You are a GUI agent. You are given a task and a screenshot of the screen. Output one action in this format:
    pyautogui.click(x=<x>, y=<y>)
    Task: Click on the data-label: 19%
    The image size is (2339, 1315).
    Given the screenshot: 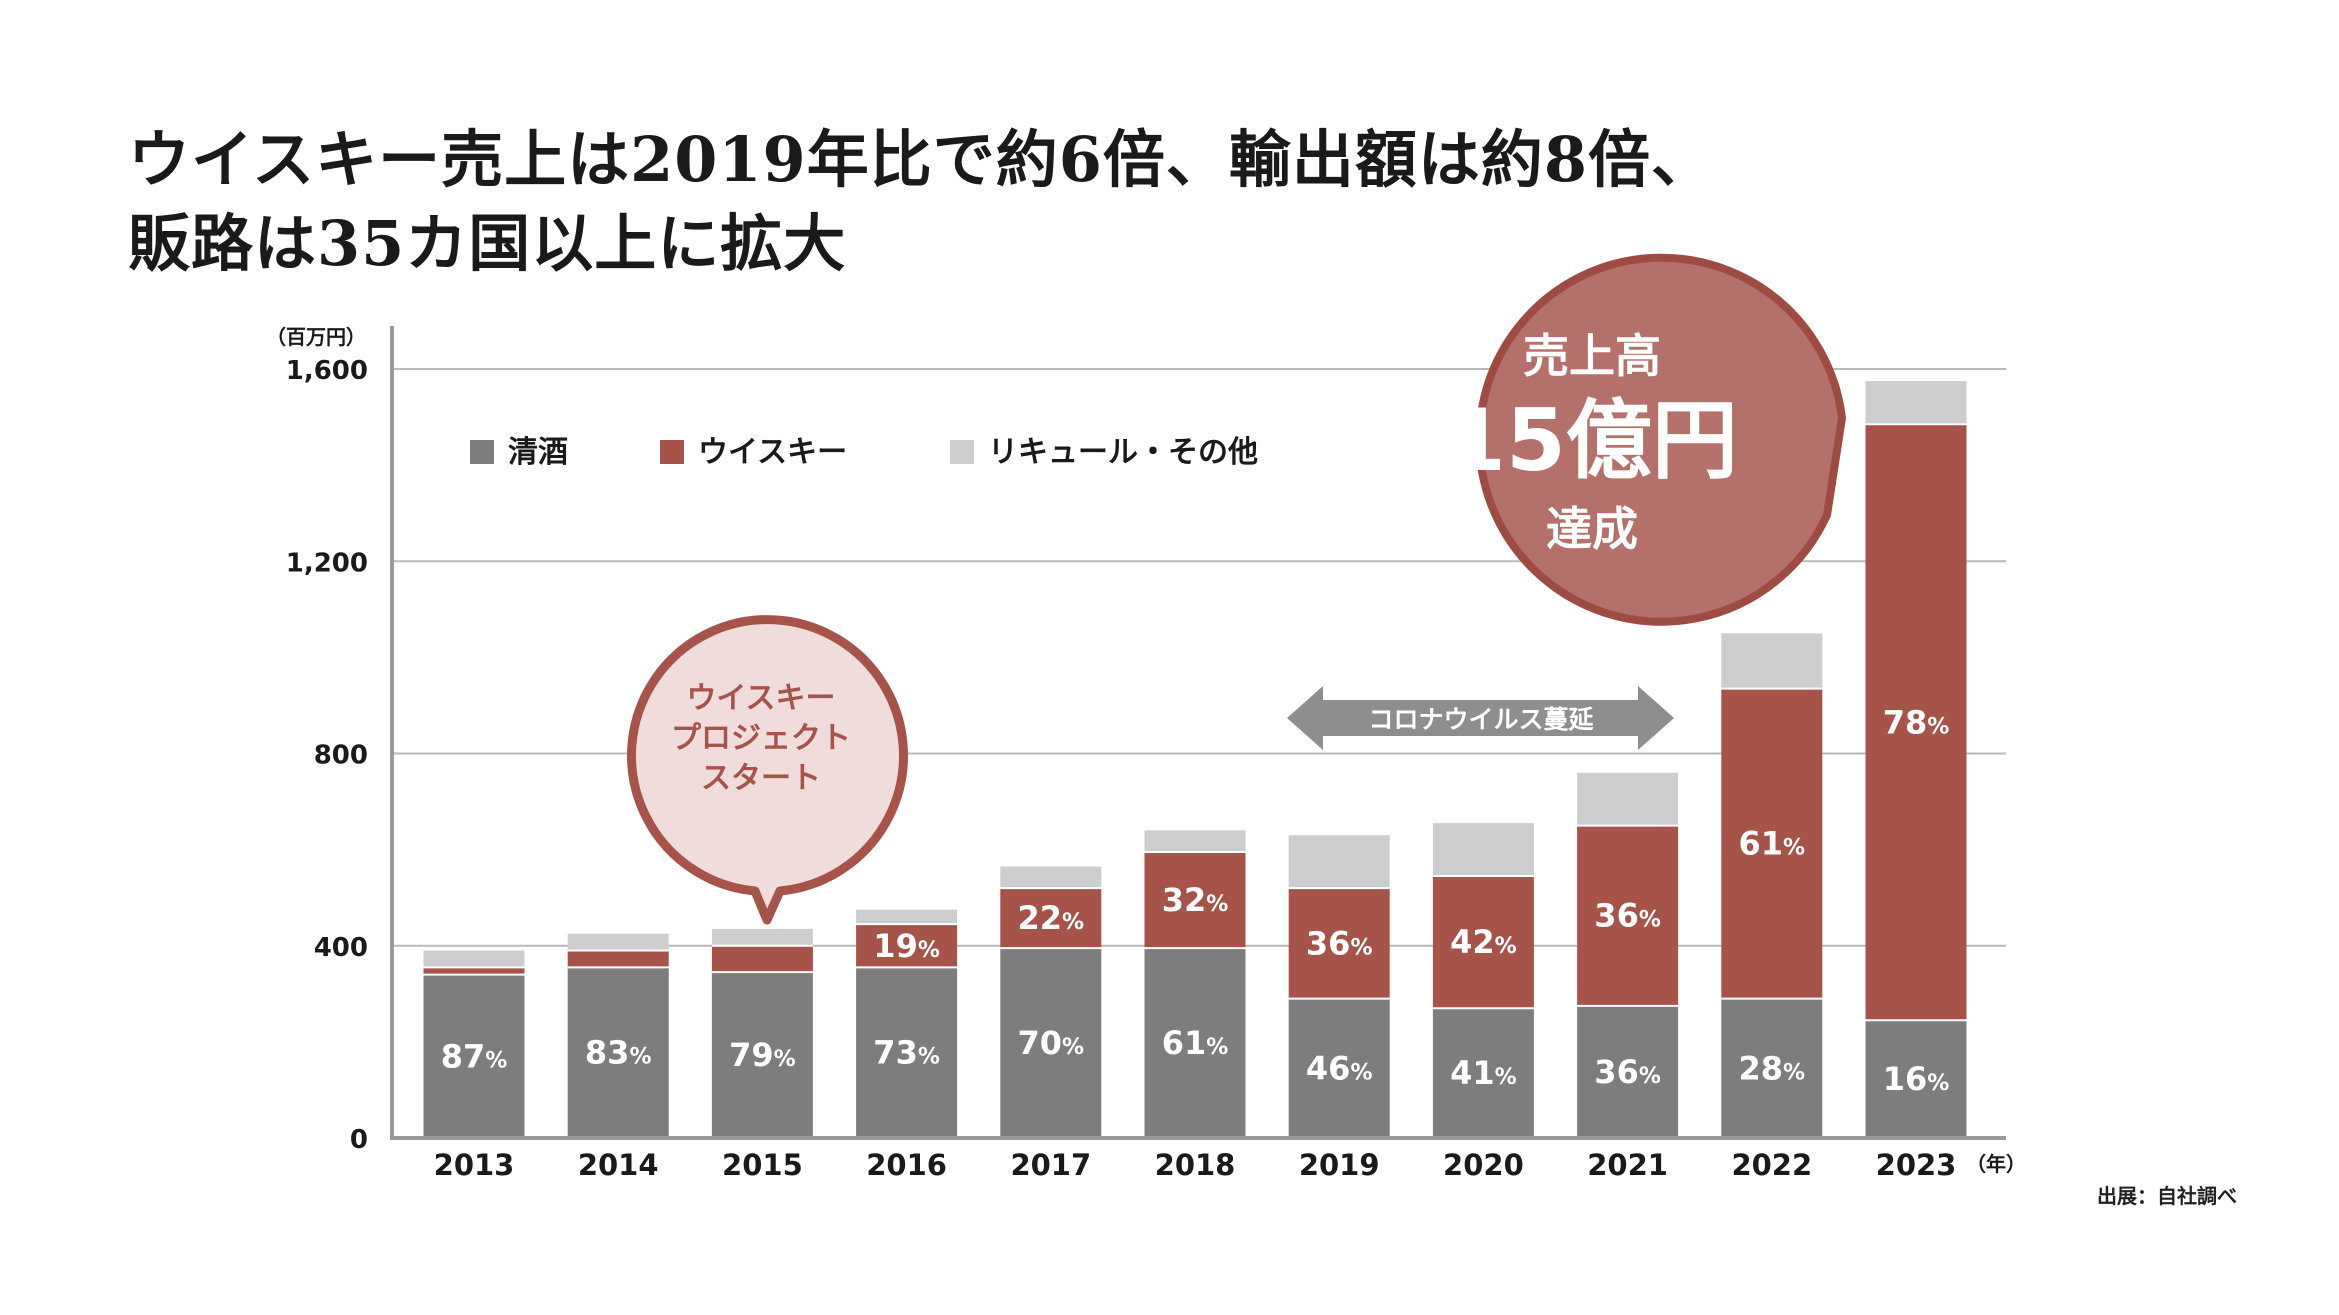 What is the action you would take?
    pyautogui.click(x=906, y=946)
    